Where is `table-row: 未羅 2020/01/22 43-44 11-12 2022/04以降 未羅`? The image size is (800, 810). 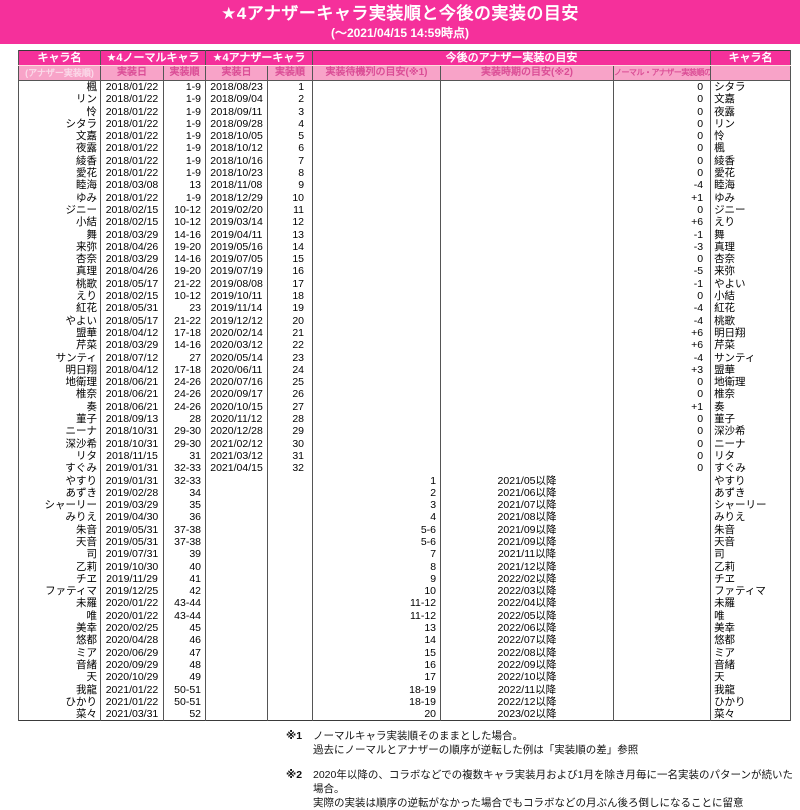 table-row: 未羅 2020/01/22 43-44 11-12 2022/04以降 未羅 is located at coordinates (405, 603).